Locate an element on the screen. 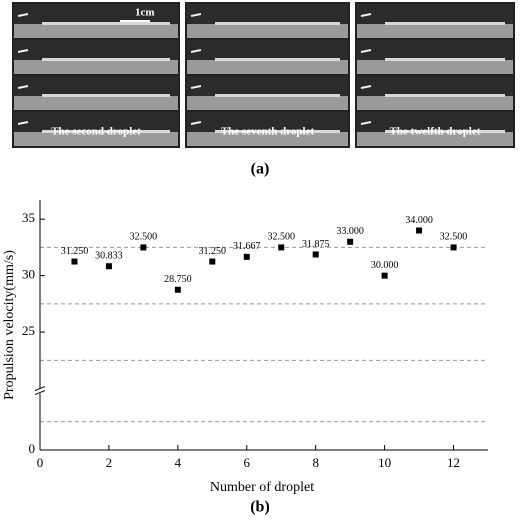  y-tick-label: 35 is located at coordinates (28, 217).